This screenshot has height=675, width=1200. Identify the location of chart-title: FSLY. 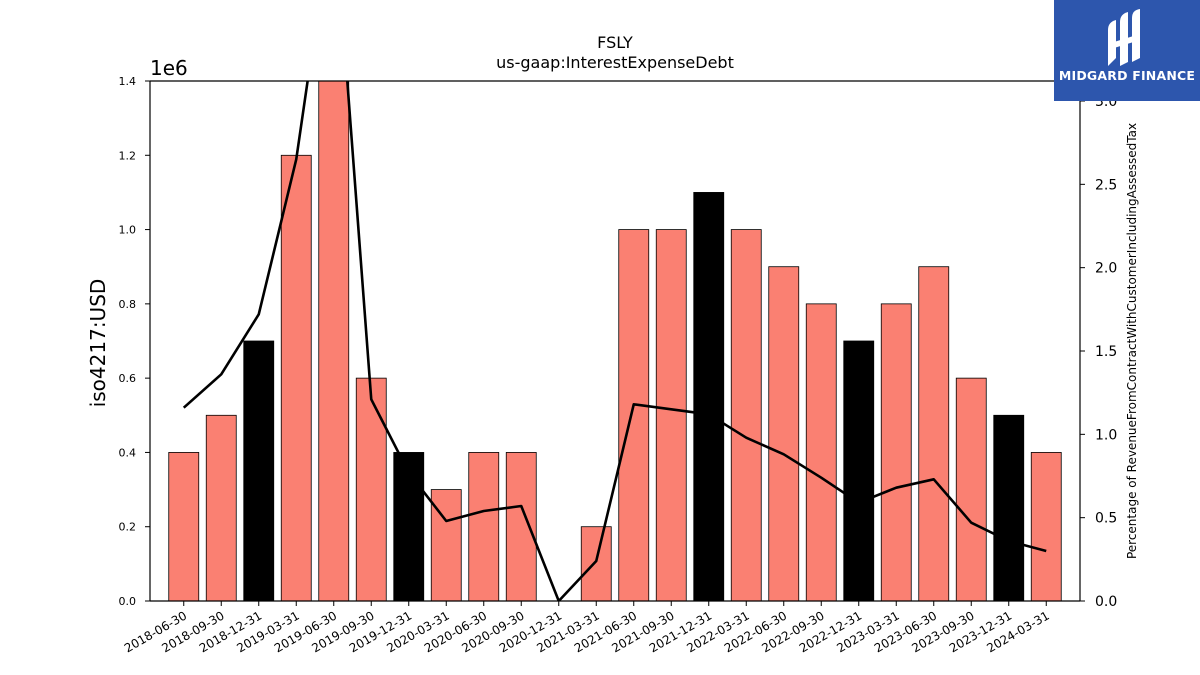
(615, 42).